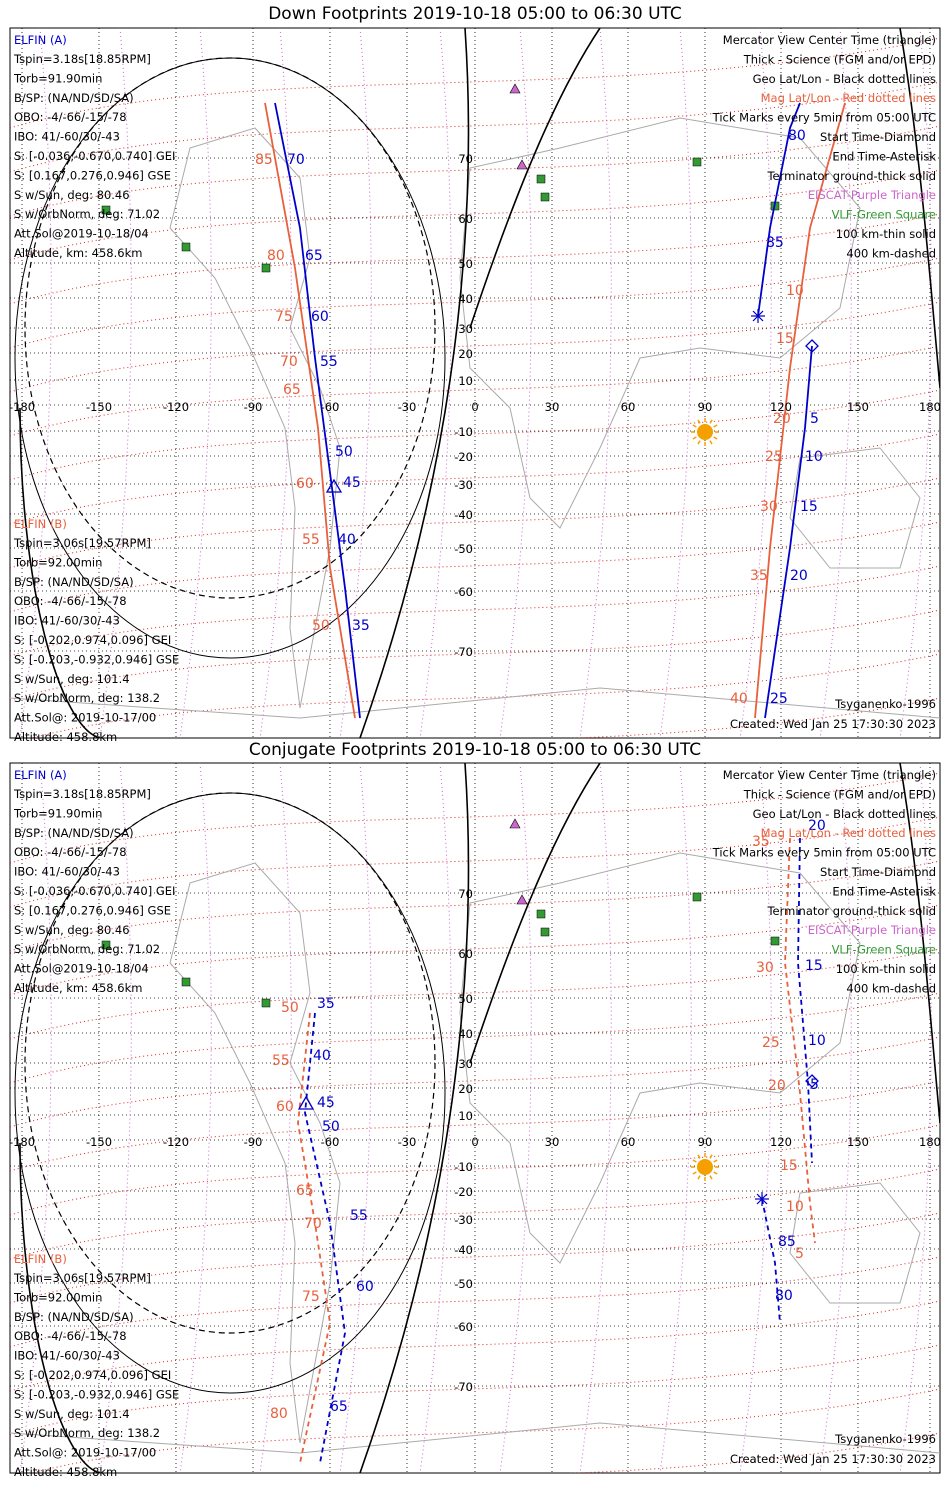  Describe the element at coordinates (886, 234) in the screenshot. I see `legend-entry: 100 km-thin solid` at that location.